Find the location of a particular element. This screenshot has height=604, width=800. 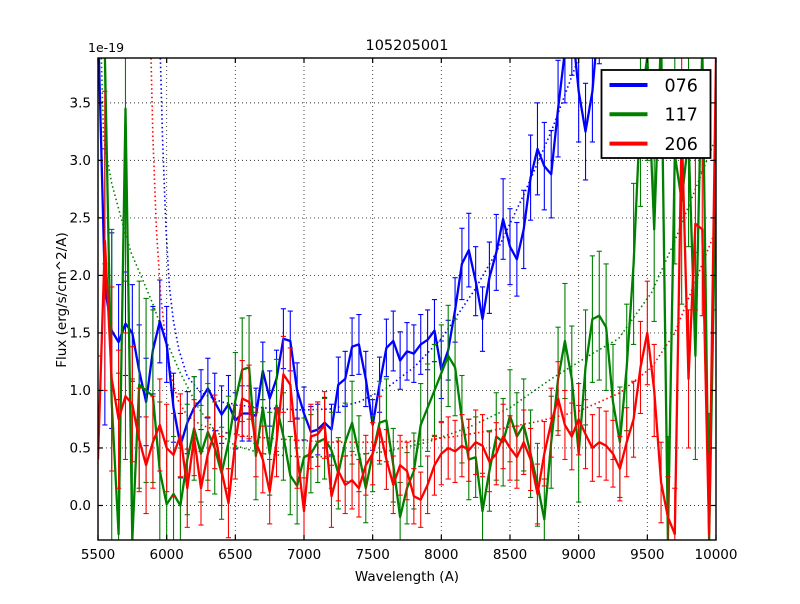

y-tick-label: 1.5 is located at coordinates (80, 334).